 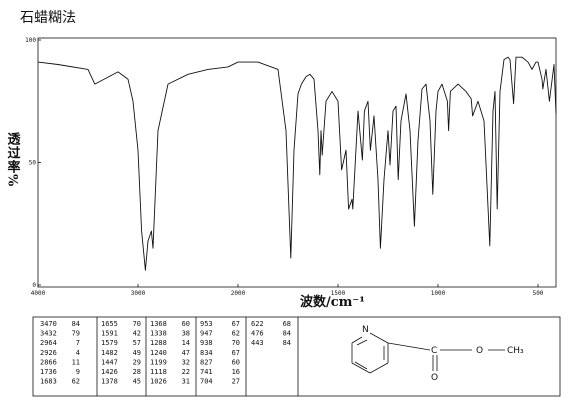 I want to click on peak-transmittance: 68, so click(x=287, y=324).